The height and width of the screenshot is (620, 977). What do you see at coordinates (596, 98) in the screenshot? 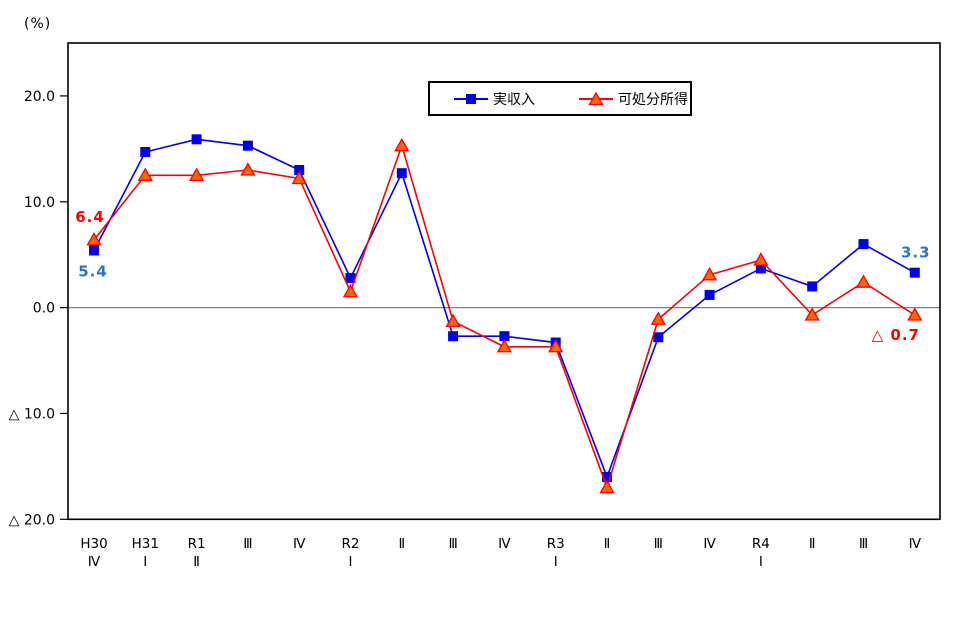
I see `disposable-legend-marker-icon` at bounding box center [596, 98].